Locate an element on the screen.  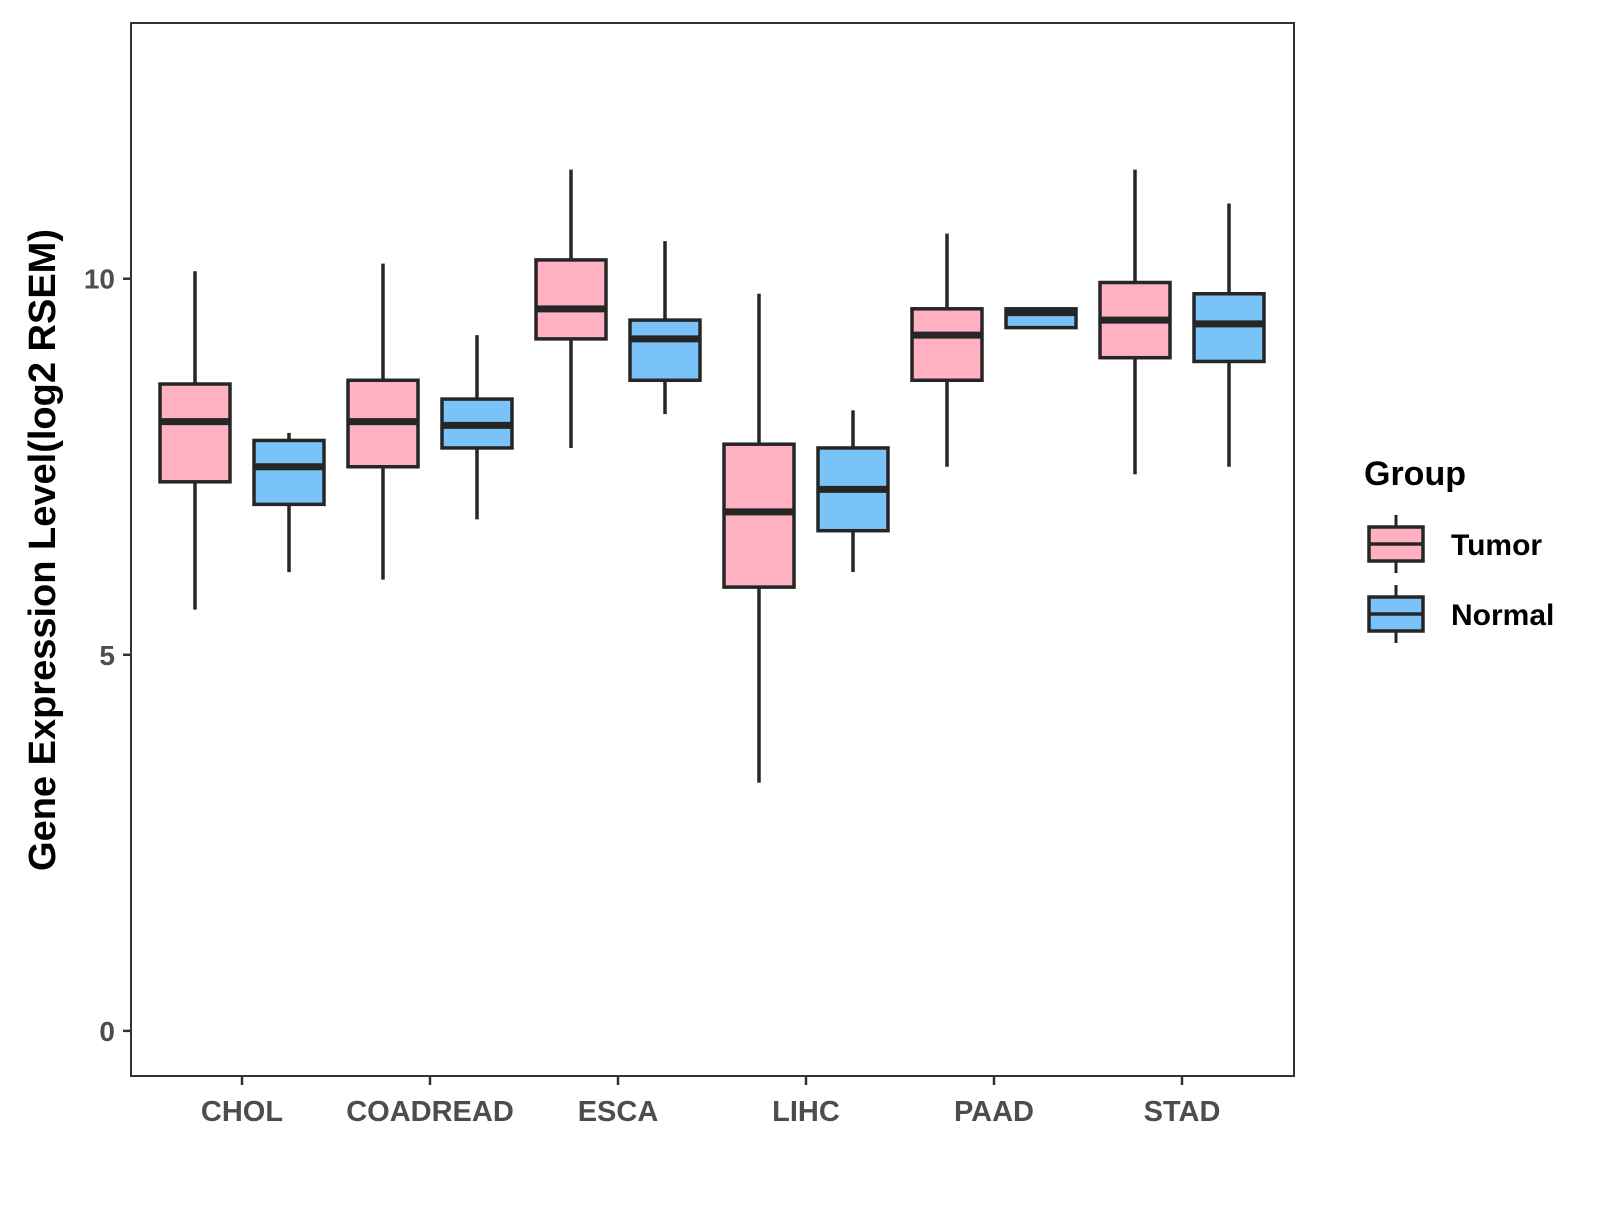
legend: Group Tumor Normal is located at coordinates (1459, 549).